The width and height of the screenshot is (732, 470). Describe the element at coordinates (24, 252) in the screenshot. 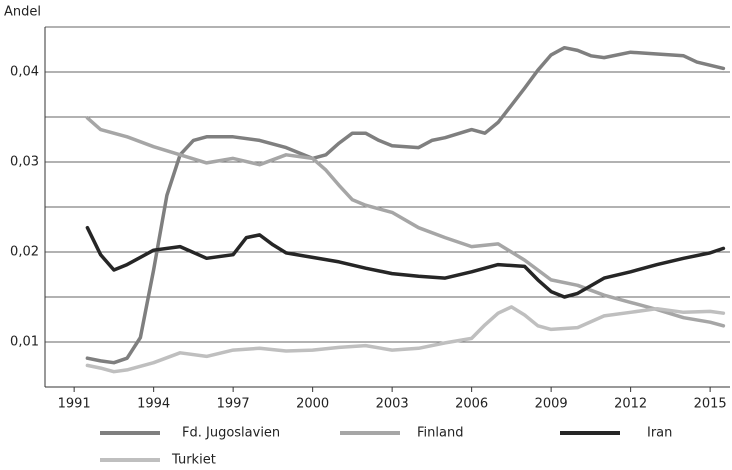

I see `y-tick-label: 0,02` at that location.